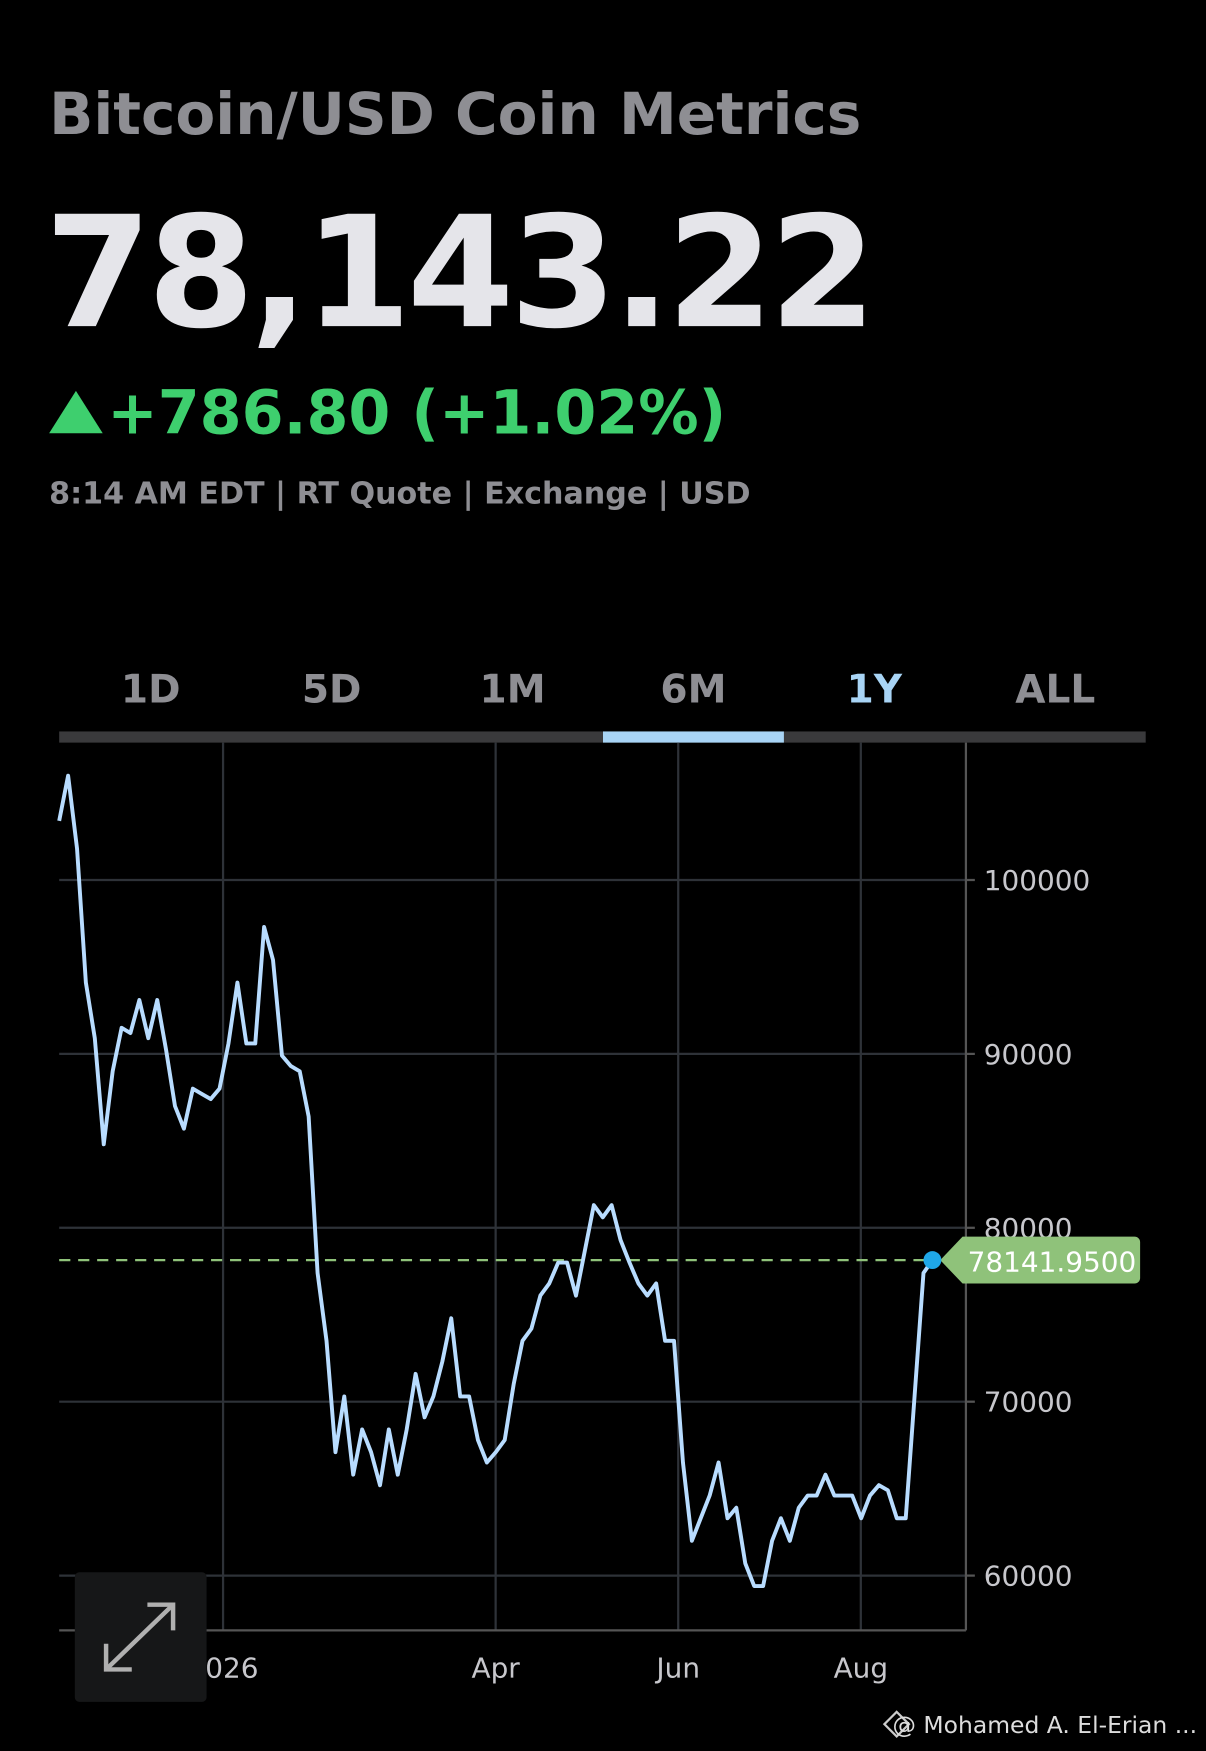  Describe the element at coordinates (458, 273) in the screenshot. I see `price: 78,143.22` at that location.